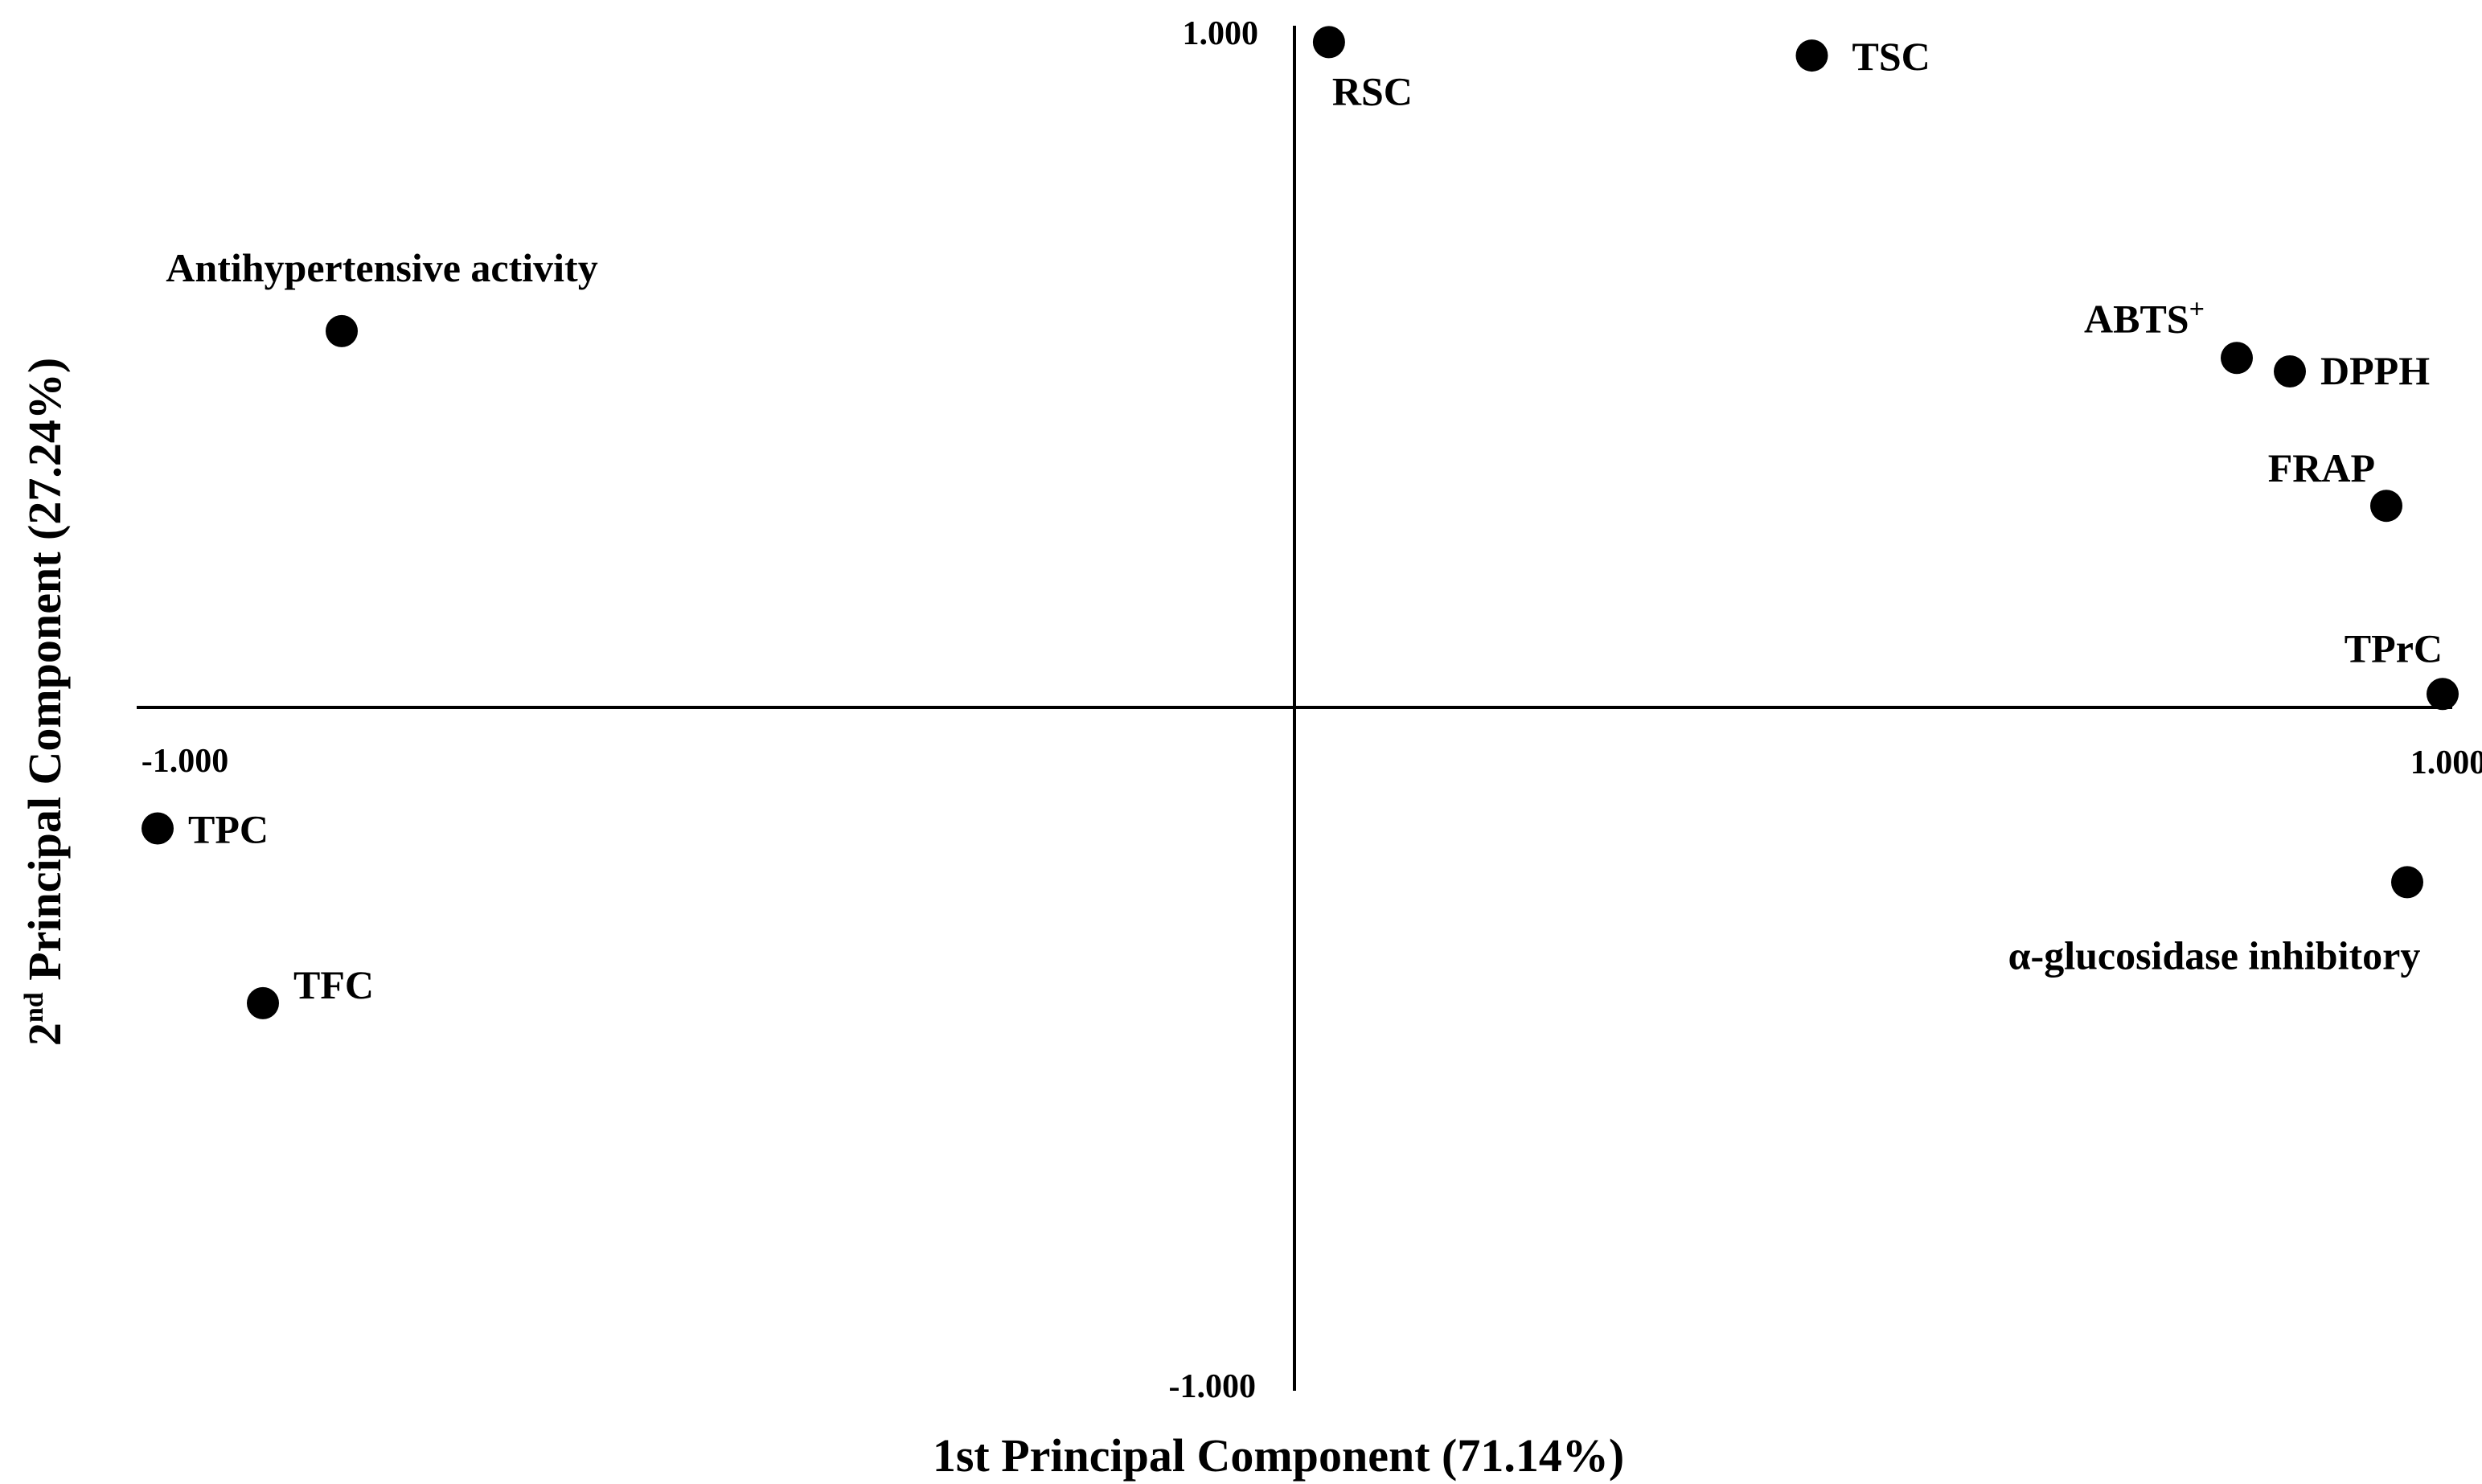 This screenshot has width=2482, height=1484. Describe the element at coordinates (2136, 319) in the screenshot. I see `data-label-text: ABTS` at that location.